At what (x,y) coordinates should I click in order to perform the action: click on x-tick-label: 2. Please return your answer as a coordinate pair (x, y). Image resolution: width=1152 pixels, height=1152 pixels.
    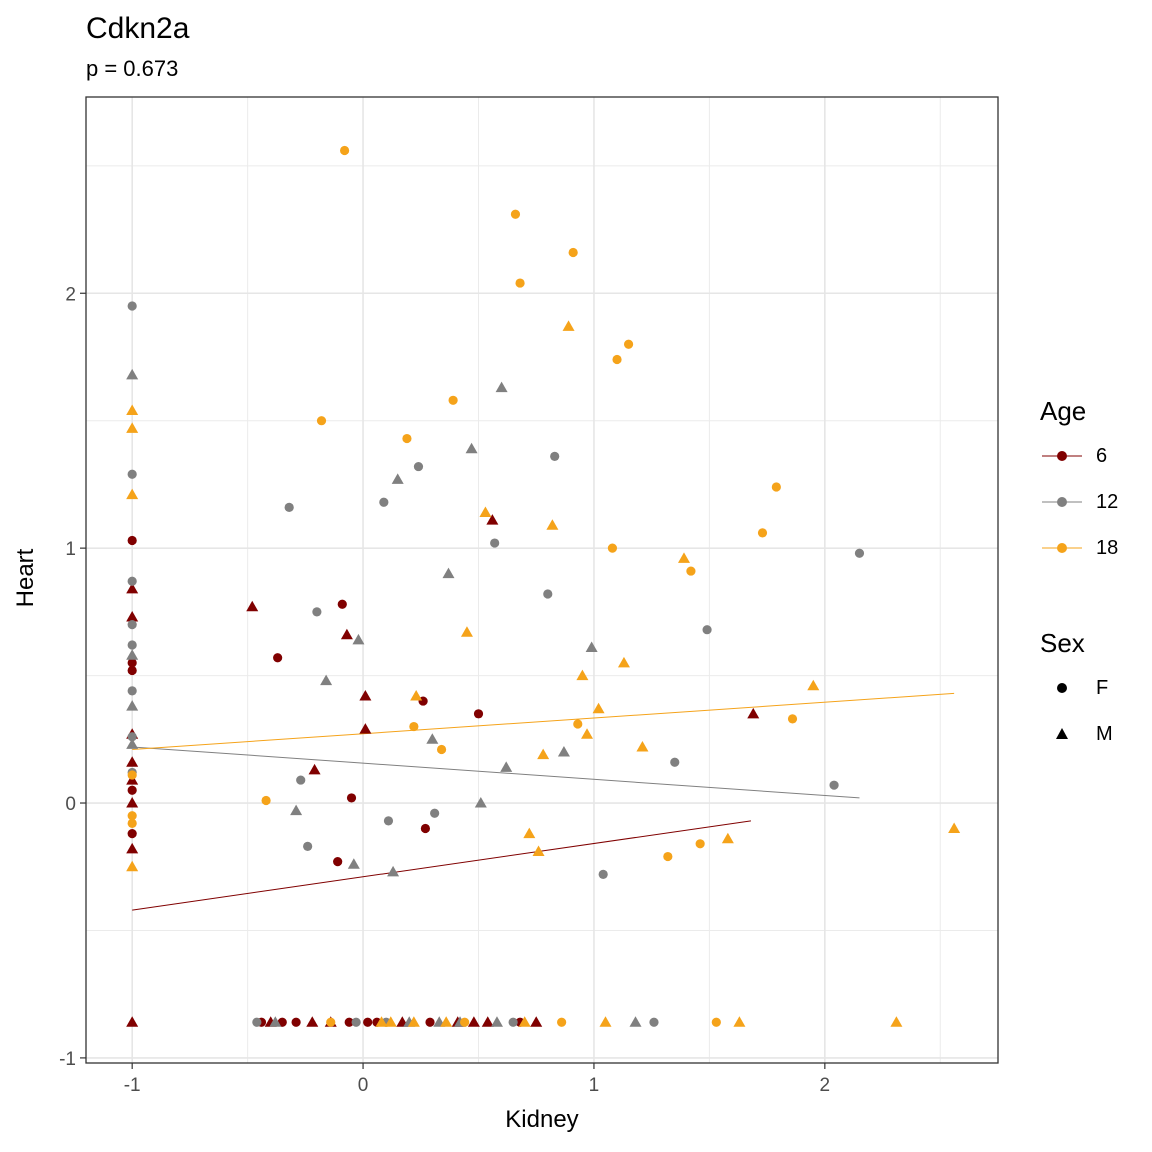
    Looking at the image, I should click on (825, 1085).